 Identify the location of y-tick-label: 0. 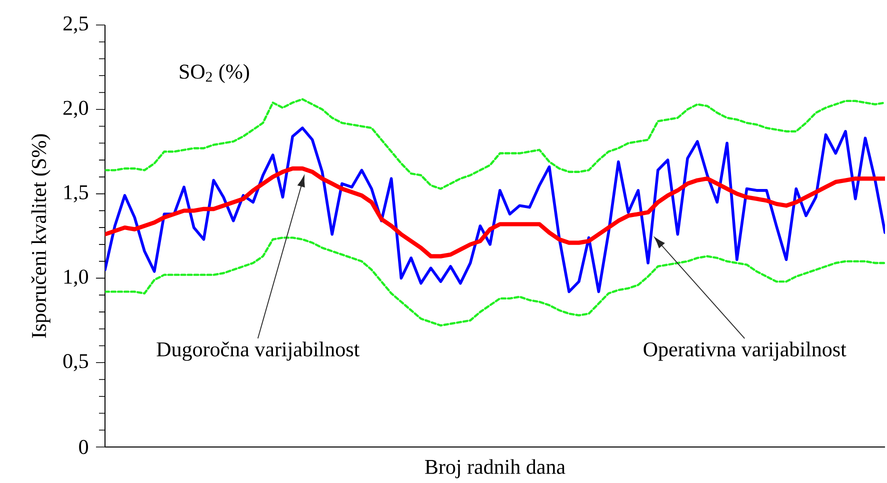
(83, 447).